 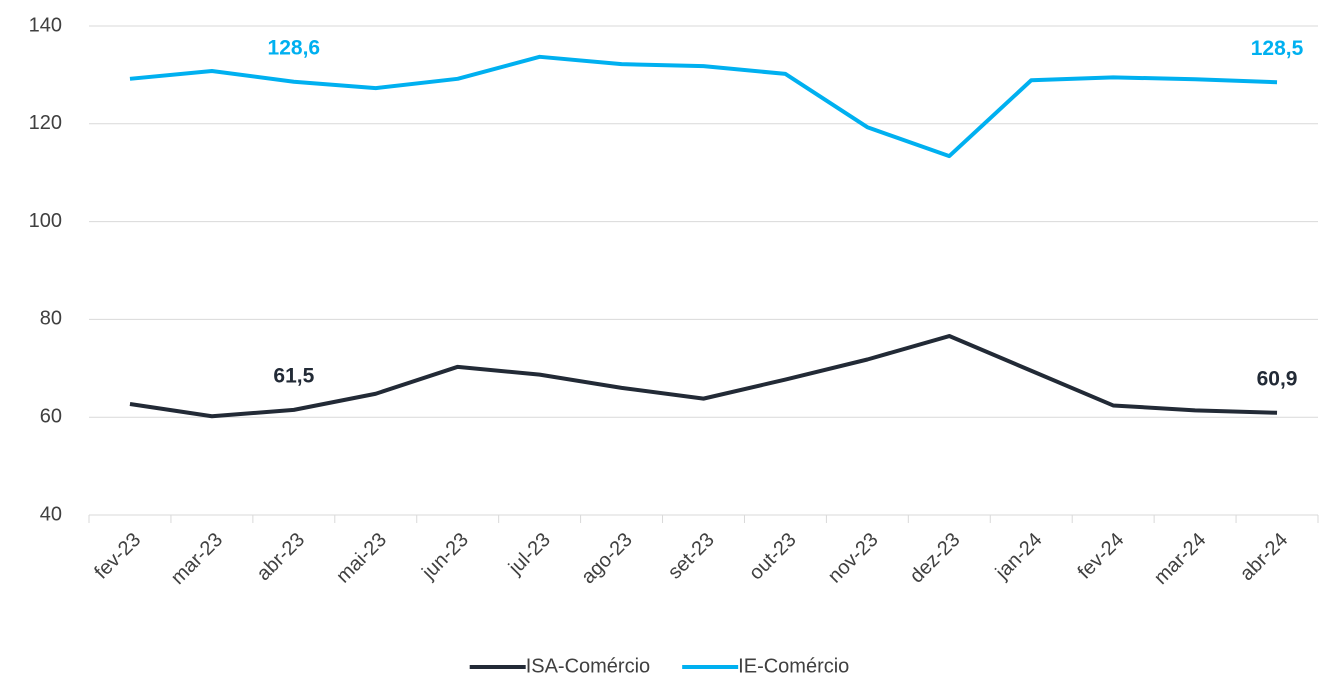 What do you see at coordinates (853, 558) in the screenshot?
I see `x-tick-label: nov-23` at bounding box center [853, 558].